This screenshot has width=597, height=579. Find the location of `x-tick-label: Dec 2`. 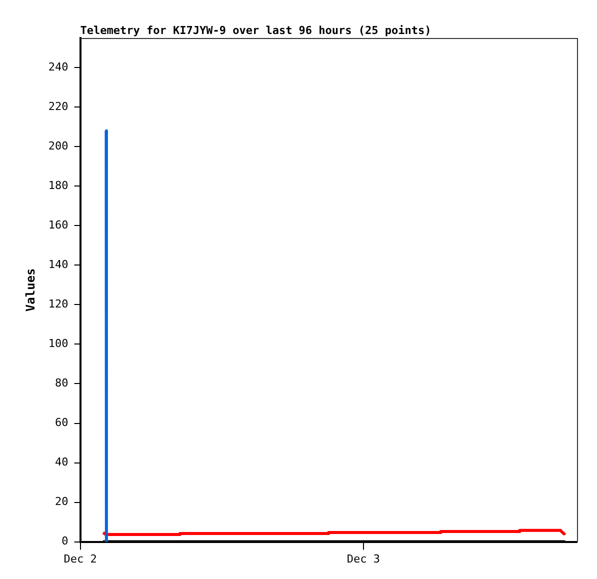

x-tick-label: Dec 2 is located at coordinates (80, 559).